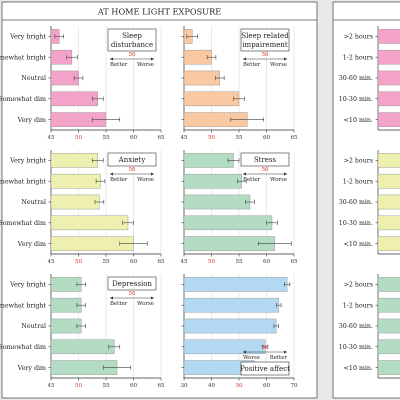 This screenshot has height=400, width=400. I want to click on x-tick-label: 40, so click(212, 386).